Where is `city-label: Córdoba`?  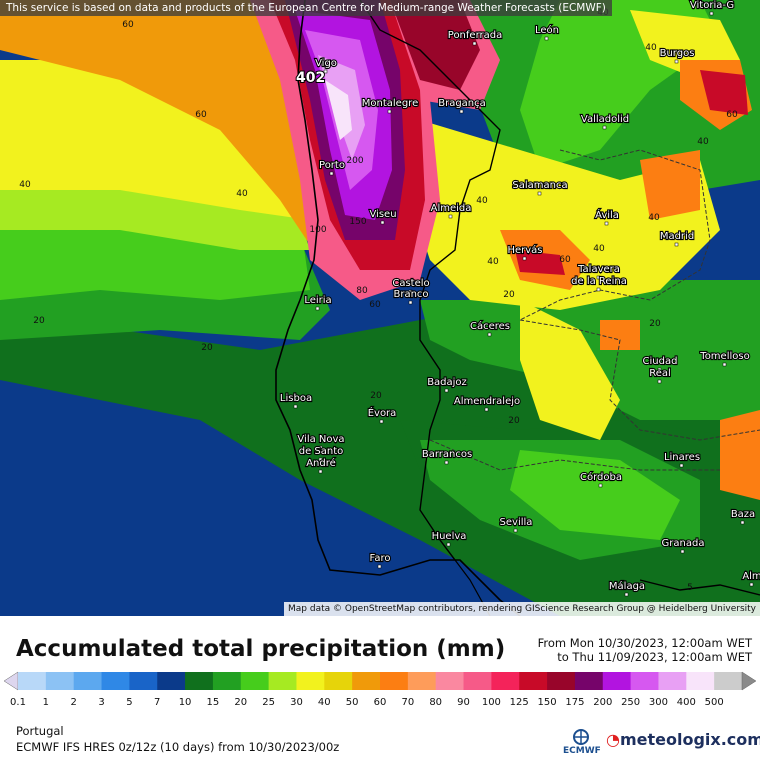 city-label: Córdoba is located at coordinates (601, 477).